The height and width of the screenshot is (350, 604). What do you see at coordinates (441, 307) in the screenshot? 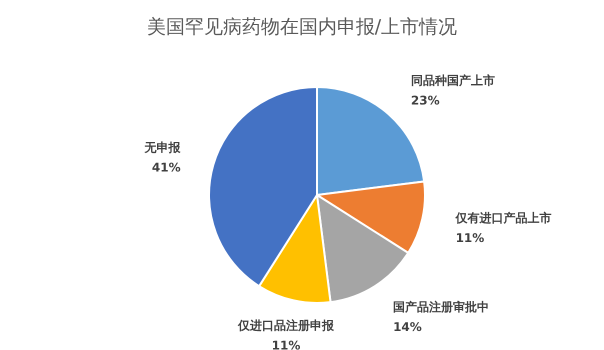
I see `slice-label: 国产品注册审批中` at bounding box center [441, 307].